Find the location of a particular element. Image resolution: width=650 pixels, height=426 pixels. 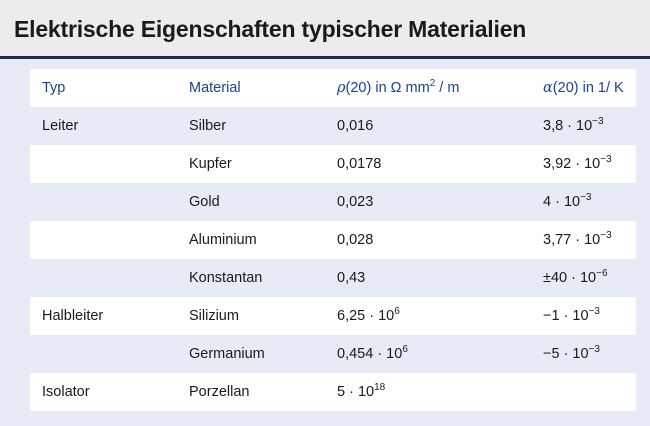

alpha-symbol: α is located at coordinates (548, 88).